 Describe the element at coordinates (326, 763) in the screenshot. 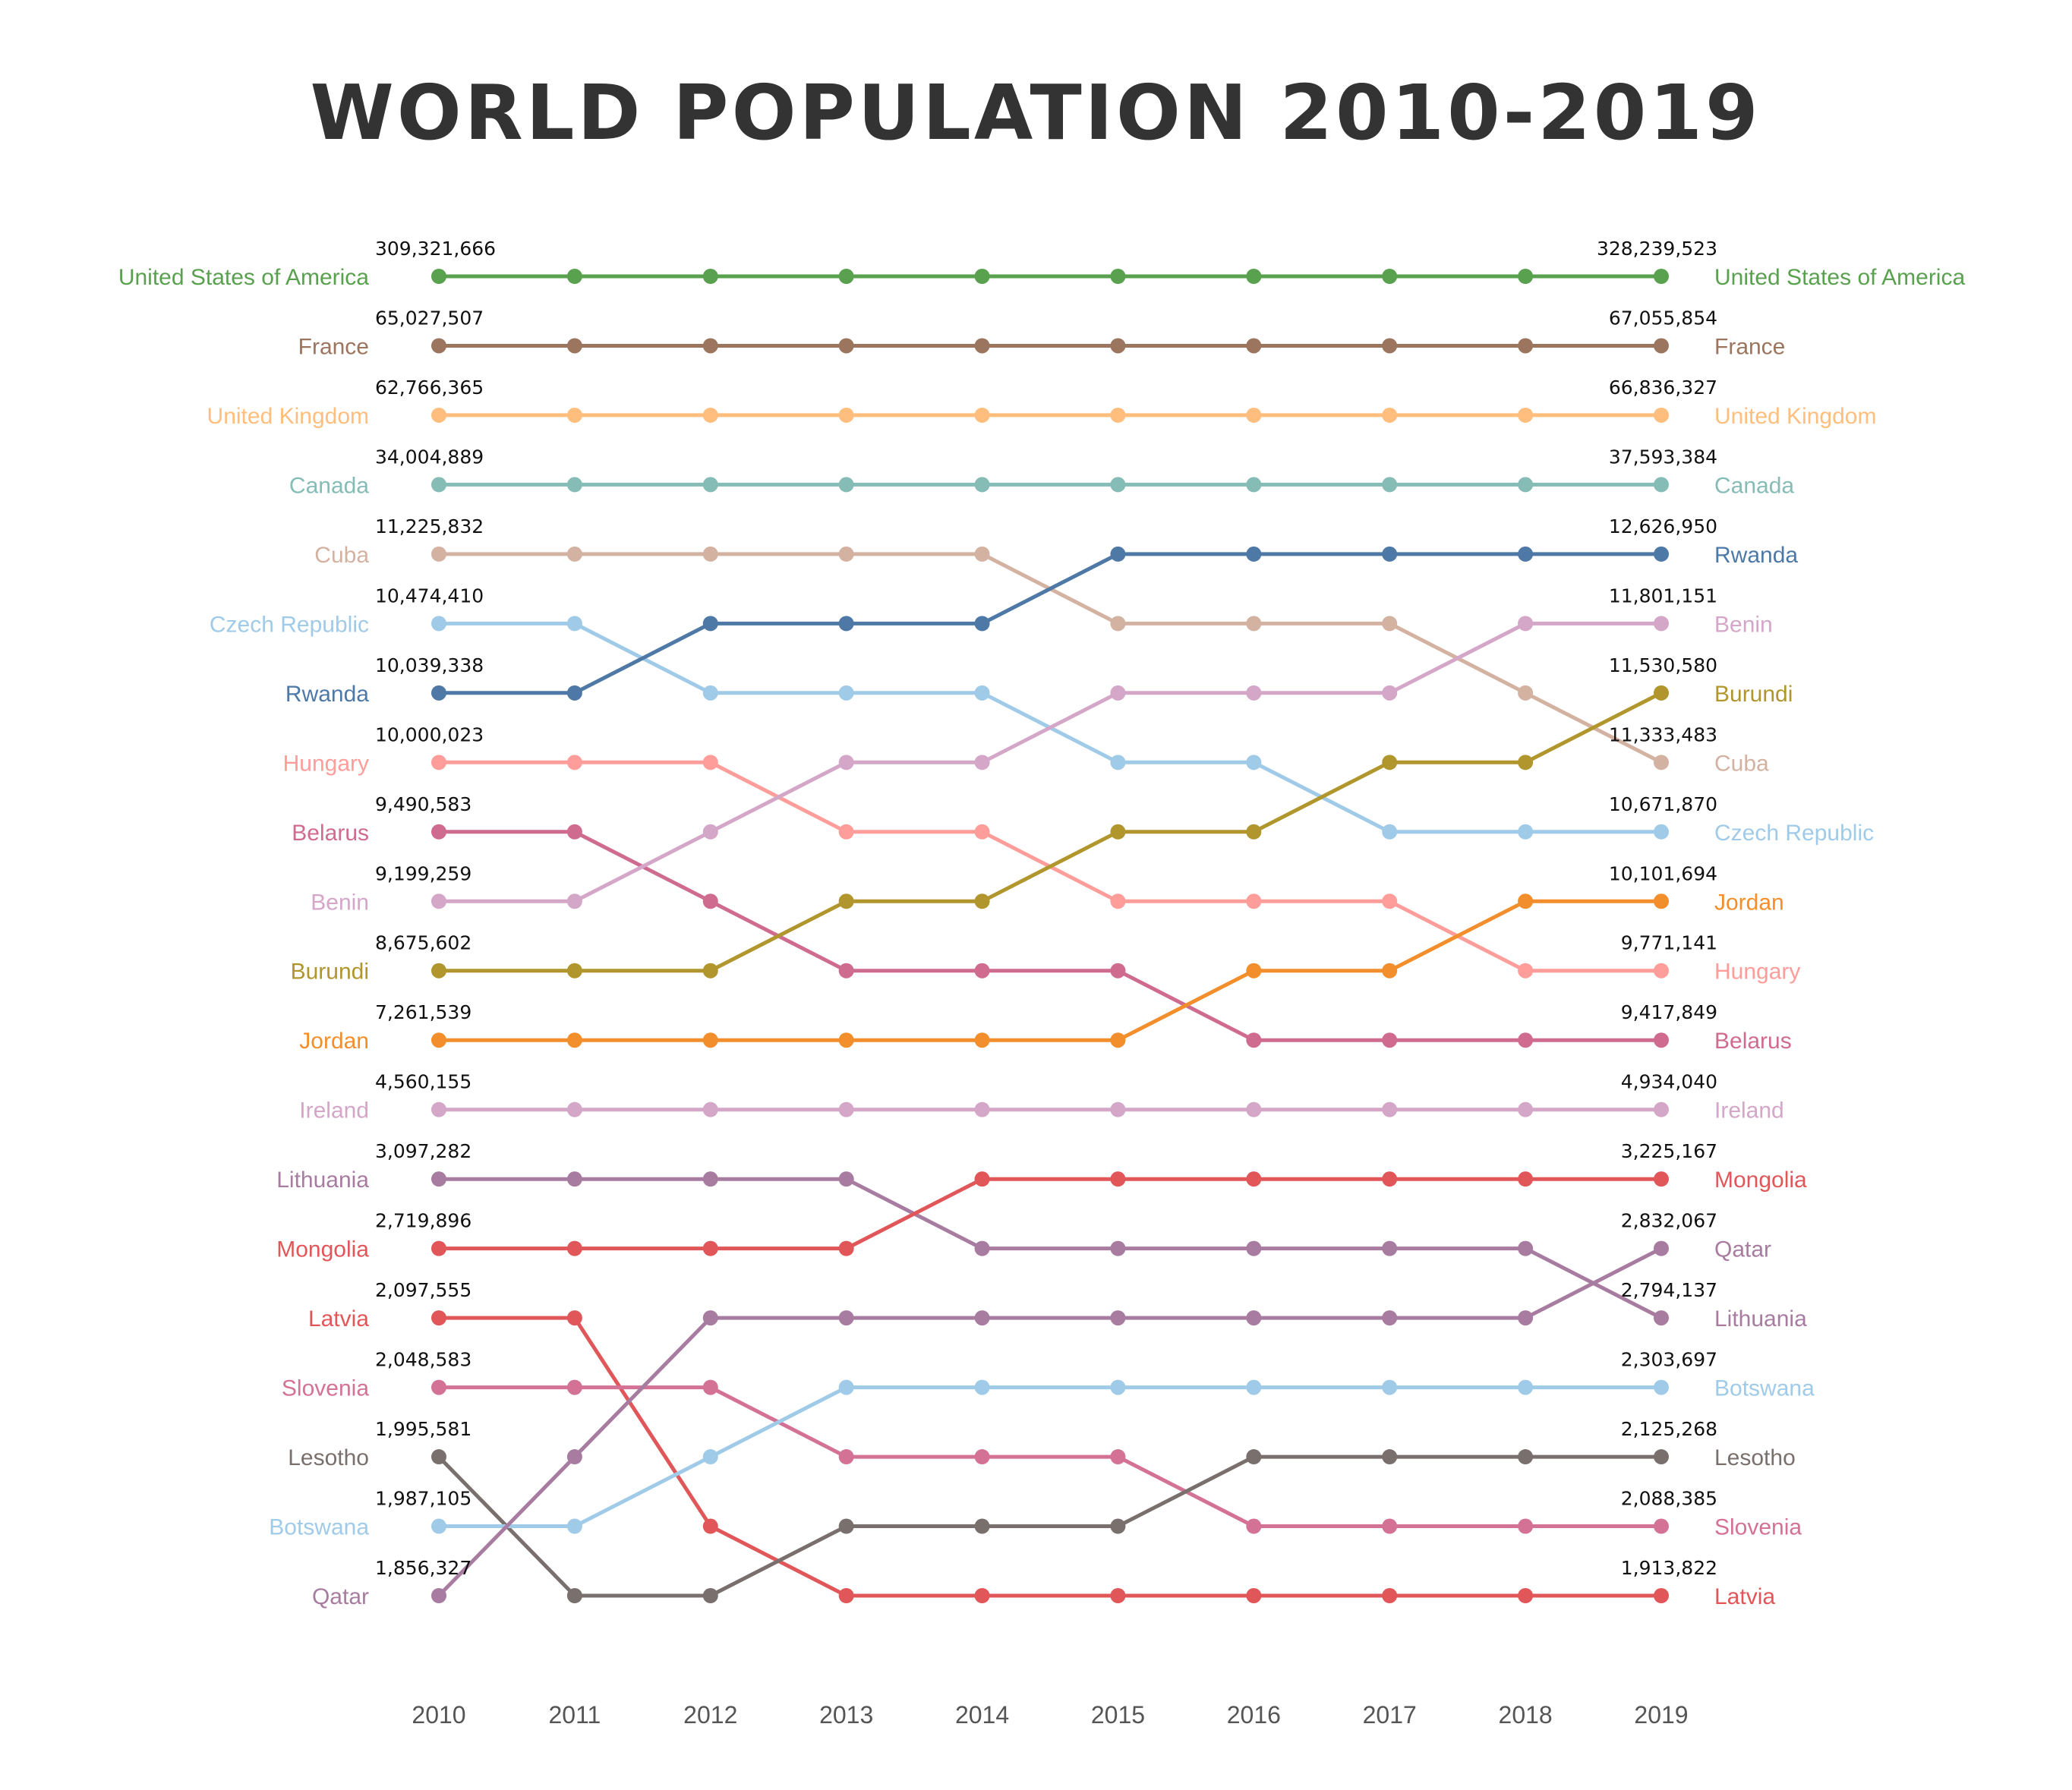

I see `left-label-hungary: Hungary` at that location.